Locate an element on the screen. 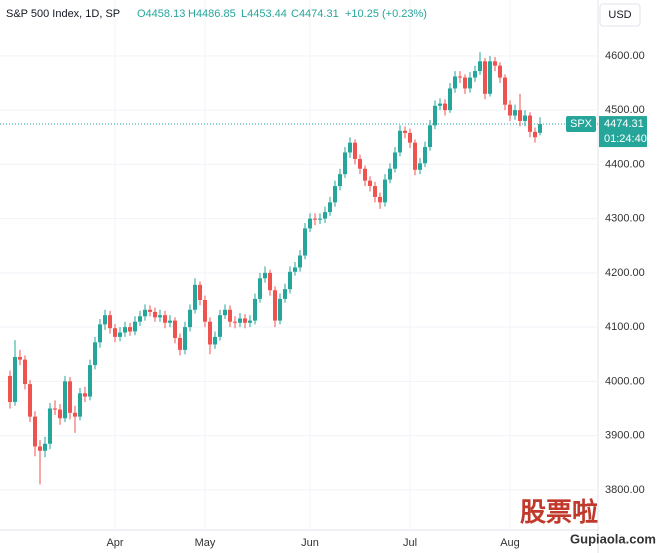 The height and width of the screenshot is (553, 660). currency-button is located at coordinates (620, 15).